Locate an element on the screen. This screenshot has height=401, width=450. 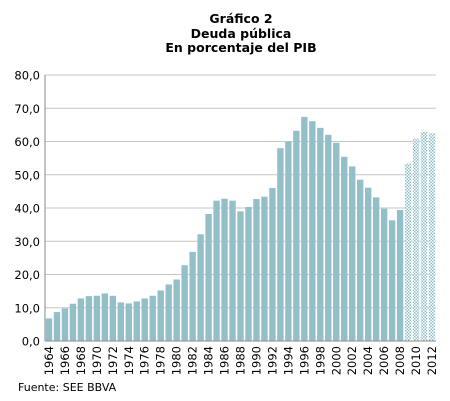
x-tick-label: 1976 is located at coordinates (145, 360).